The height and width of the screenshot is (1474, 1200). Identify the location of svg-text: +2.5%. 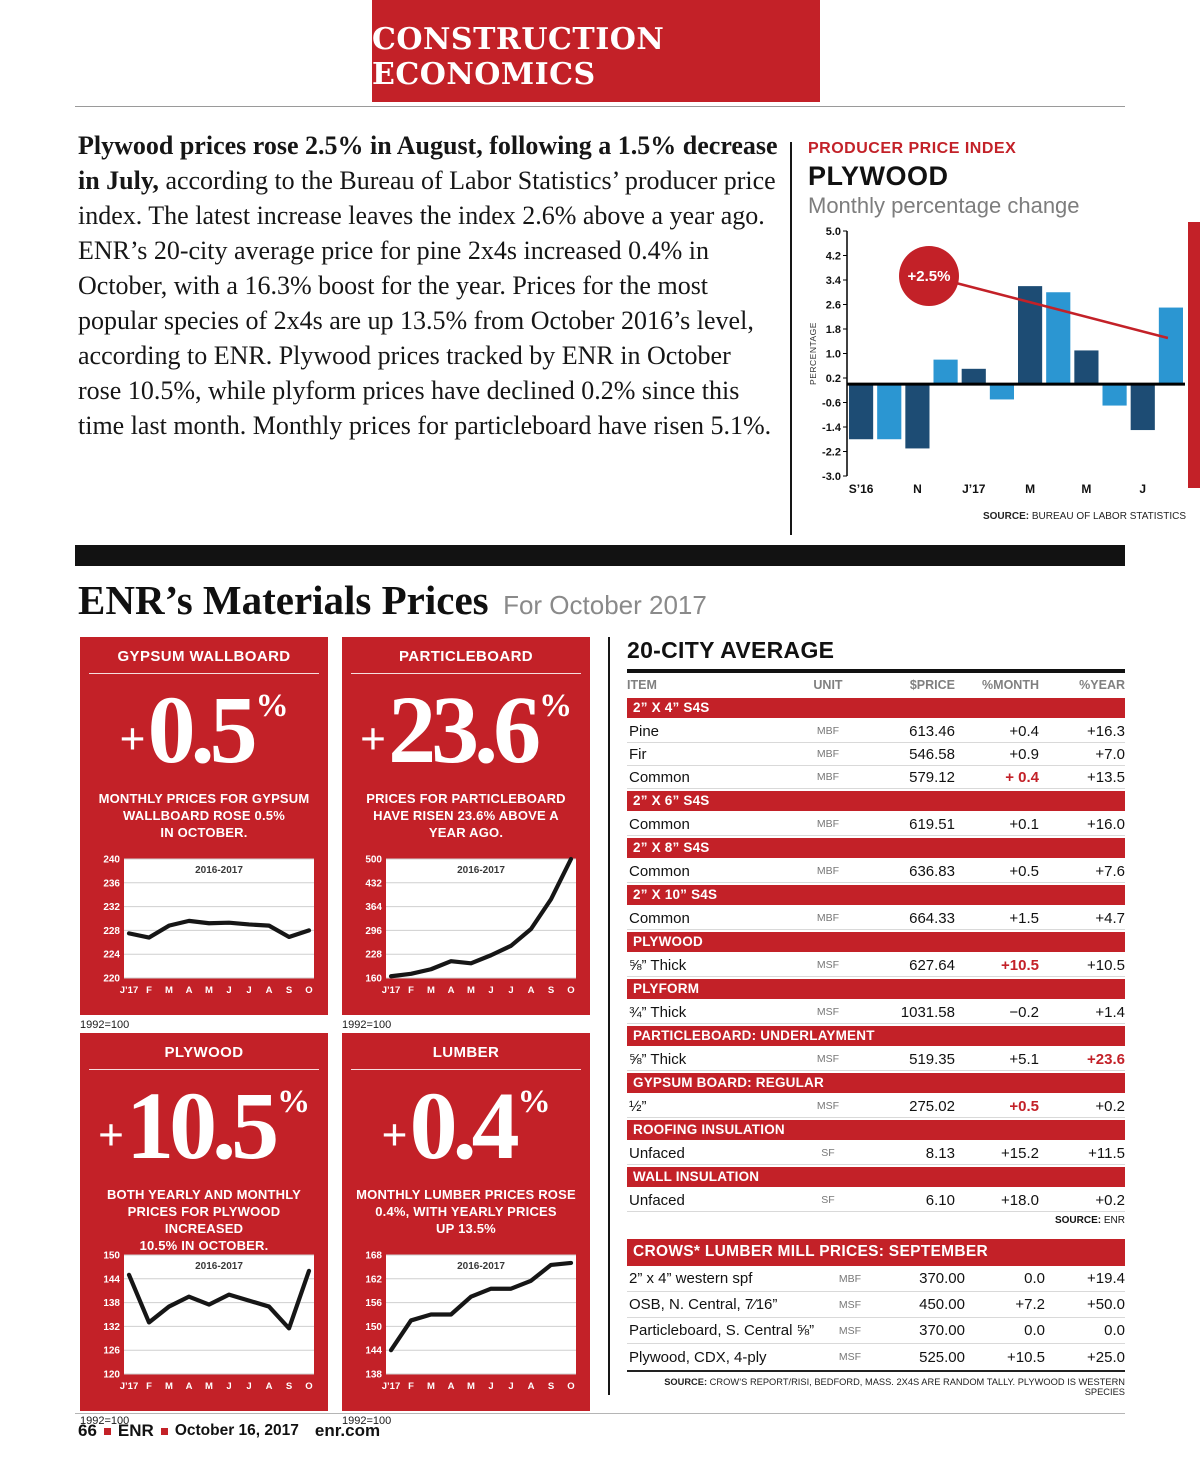
(929, 276).